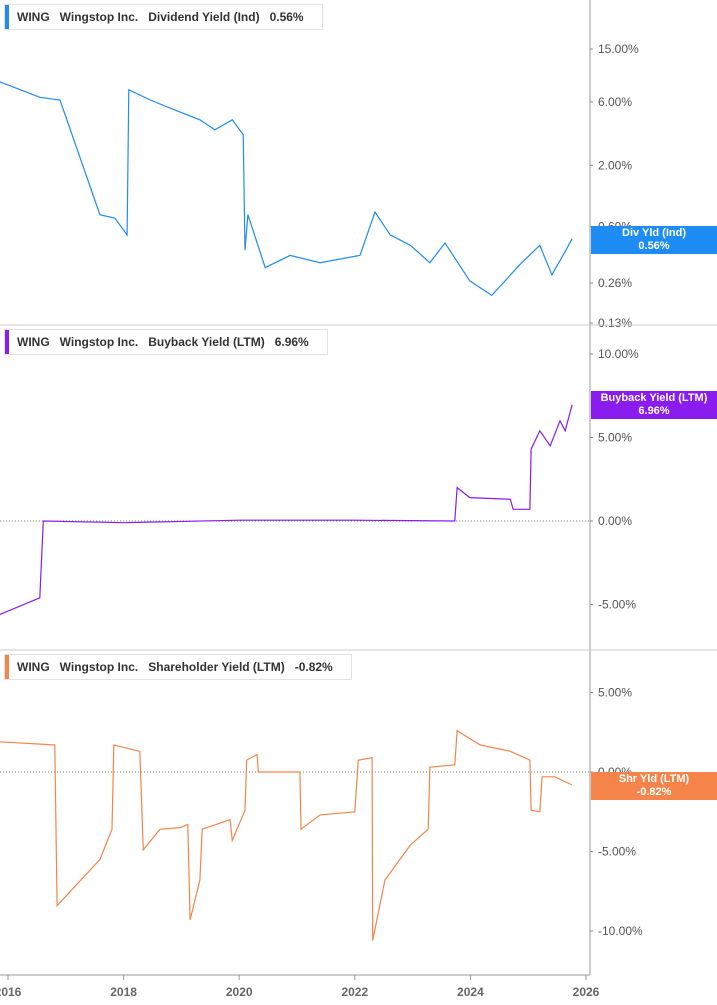 This screenshot has height=1005, width=717. Describe the element at coordinates (123, 992) in the screenshot. I see `x-tick-label: 2018` at that location.